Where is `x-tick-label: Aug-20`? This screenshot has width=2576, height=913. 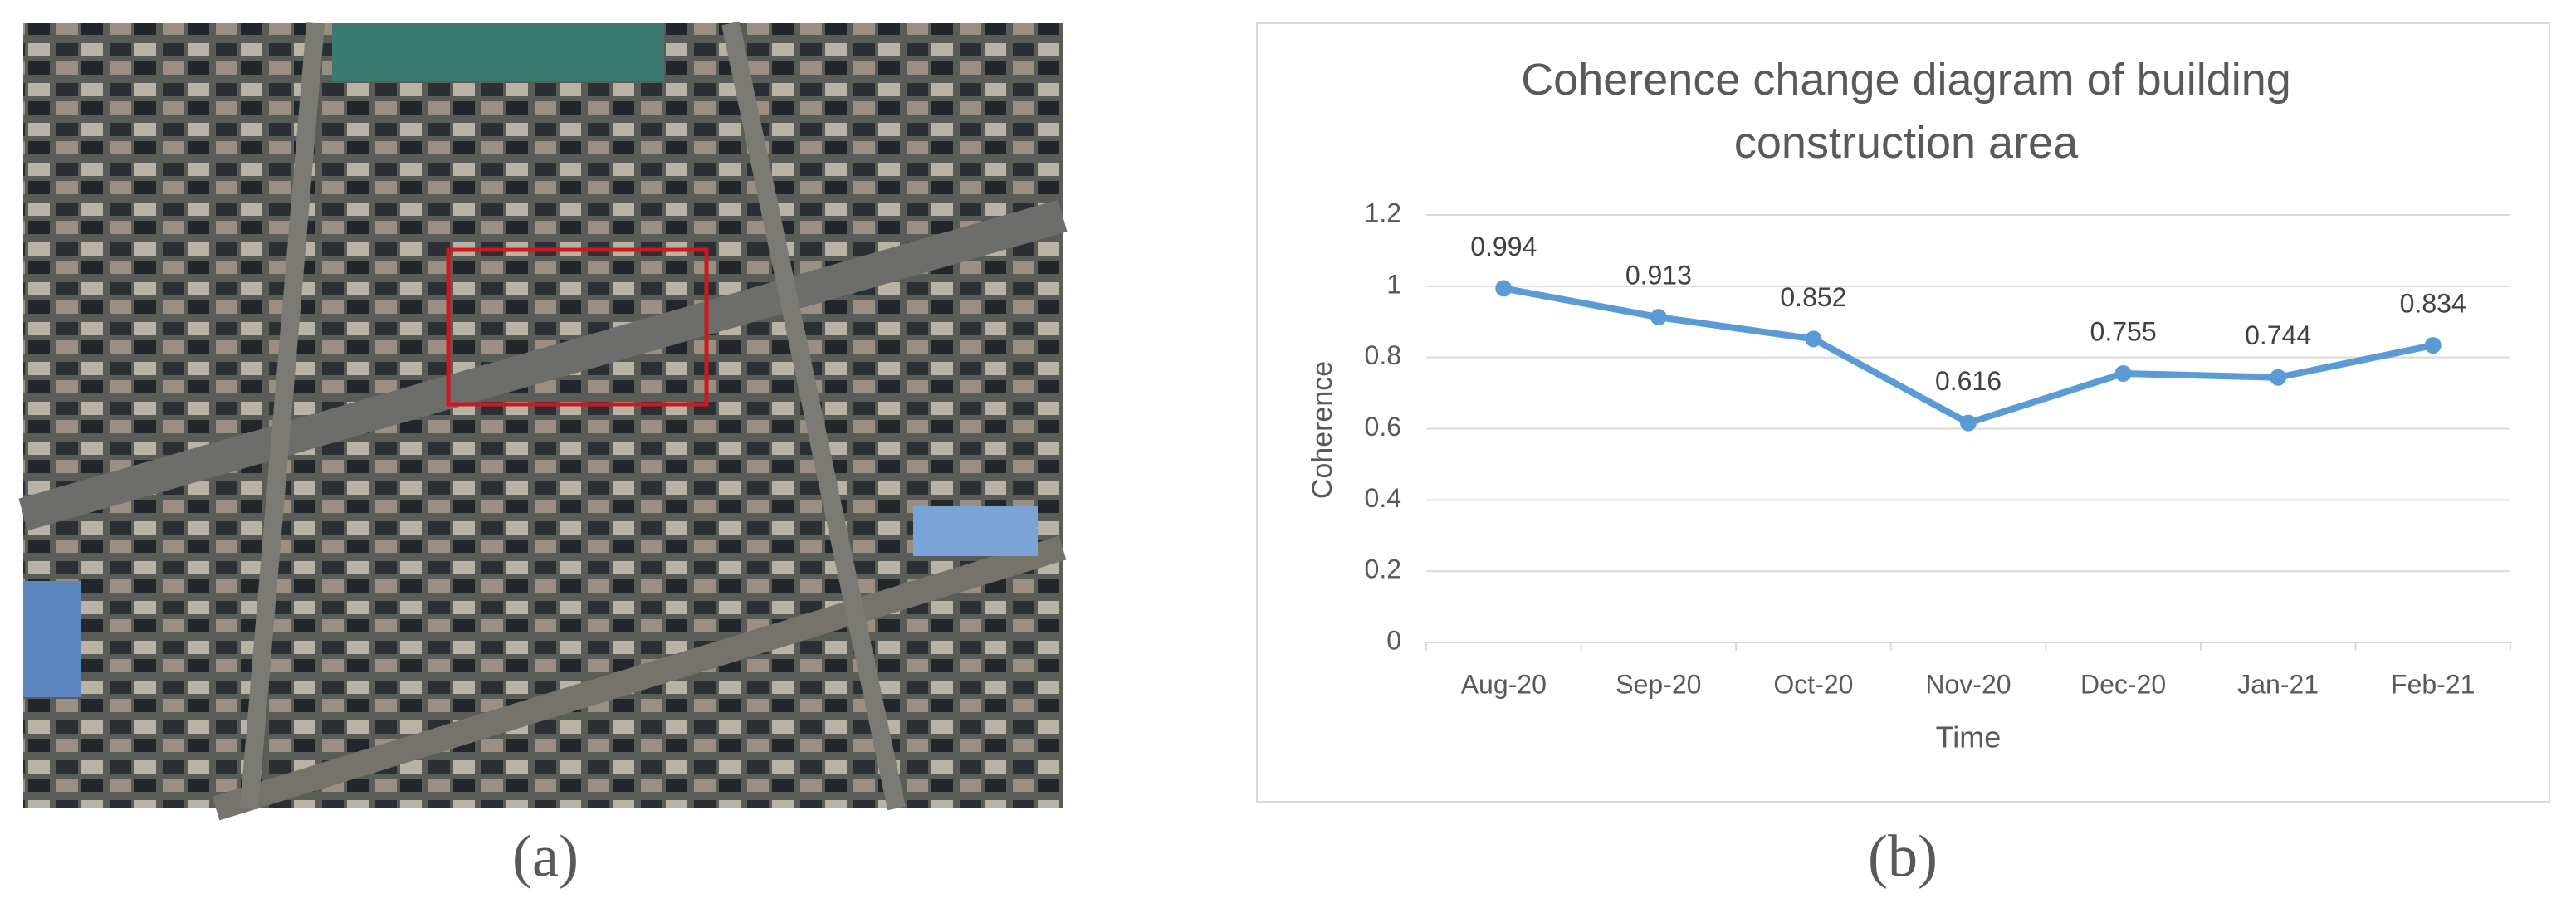
x-tick-label: Aug-20 is located at coordinates (1504, 684).